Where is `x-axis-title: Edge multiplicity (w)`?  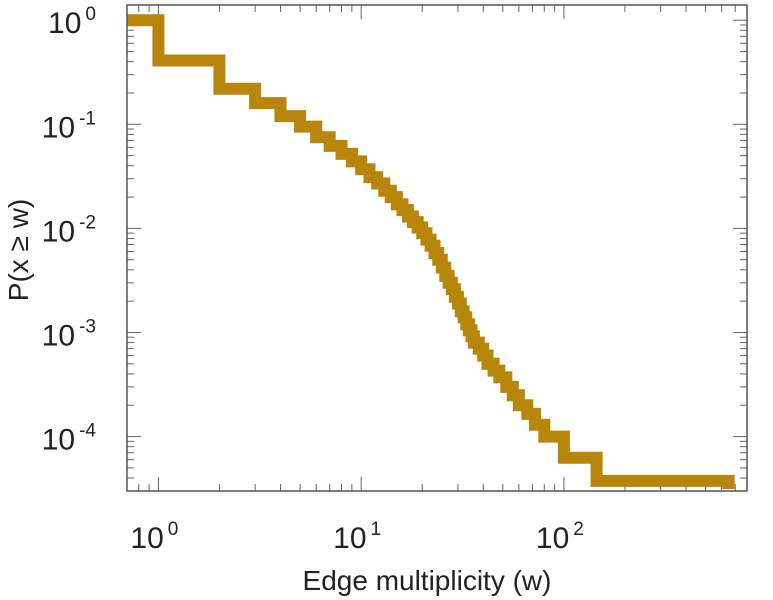
x-axis-title: Edge multiplicity (w) is located at coordinates (427, 580).